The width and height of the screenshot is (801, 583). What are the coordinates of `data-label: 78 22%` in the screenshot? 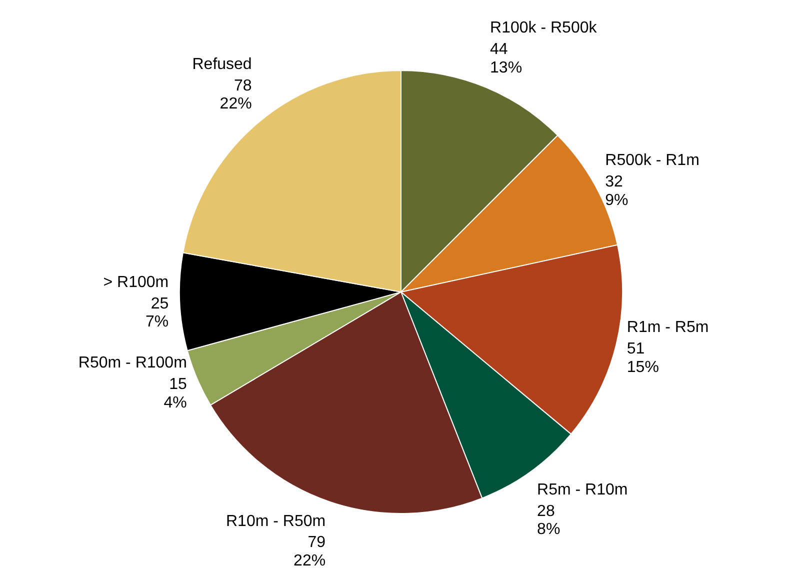 It's located at (236, 95).